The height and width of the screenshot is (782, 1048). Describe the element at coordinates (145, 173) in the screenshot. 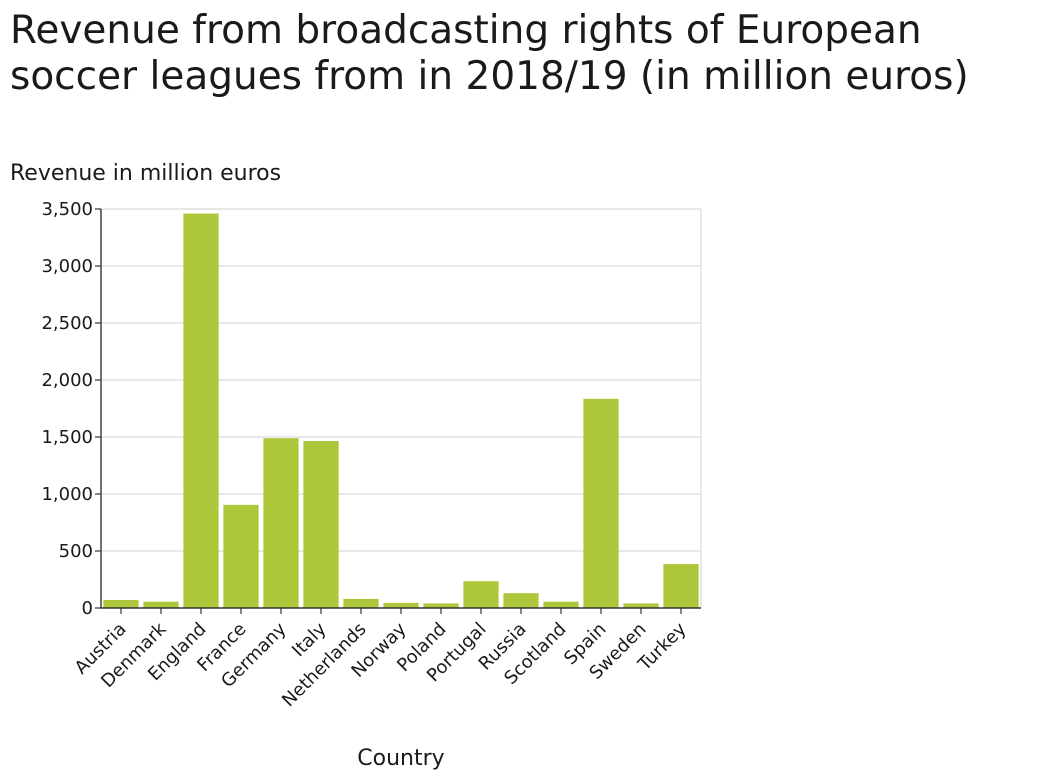

I see `y-axis-title: Revenue in million euros` at that location.